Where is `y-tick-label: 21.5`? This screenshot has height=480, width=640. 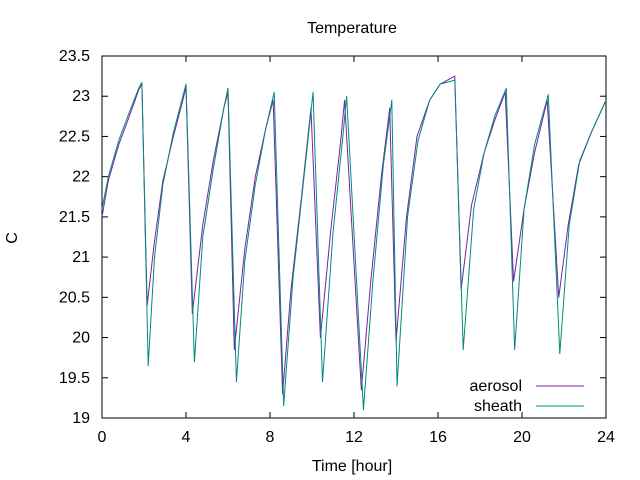 y-tick-label: 21.5 is located at coordinates (74, 217).